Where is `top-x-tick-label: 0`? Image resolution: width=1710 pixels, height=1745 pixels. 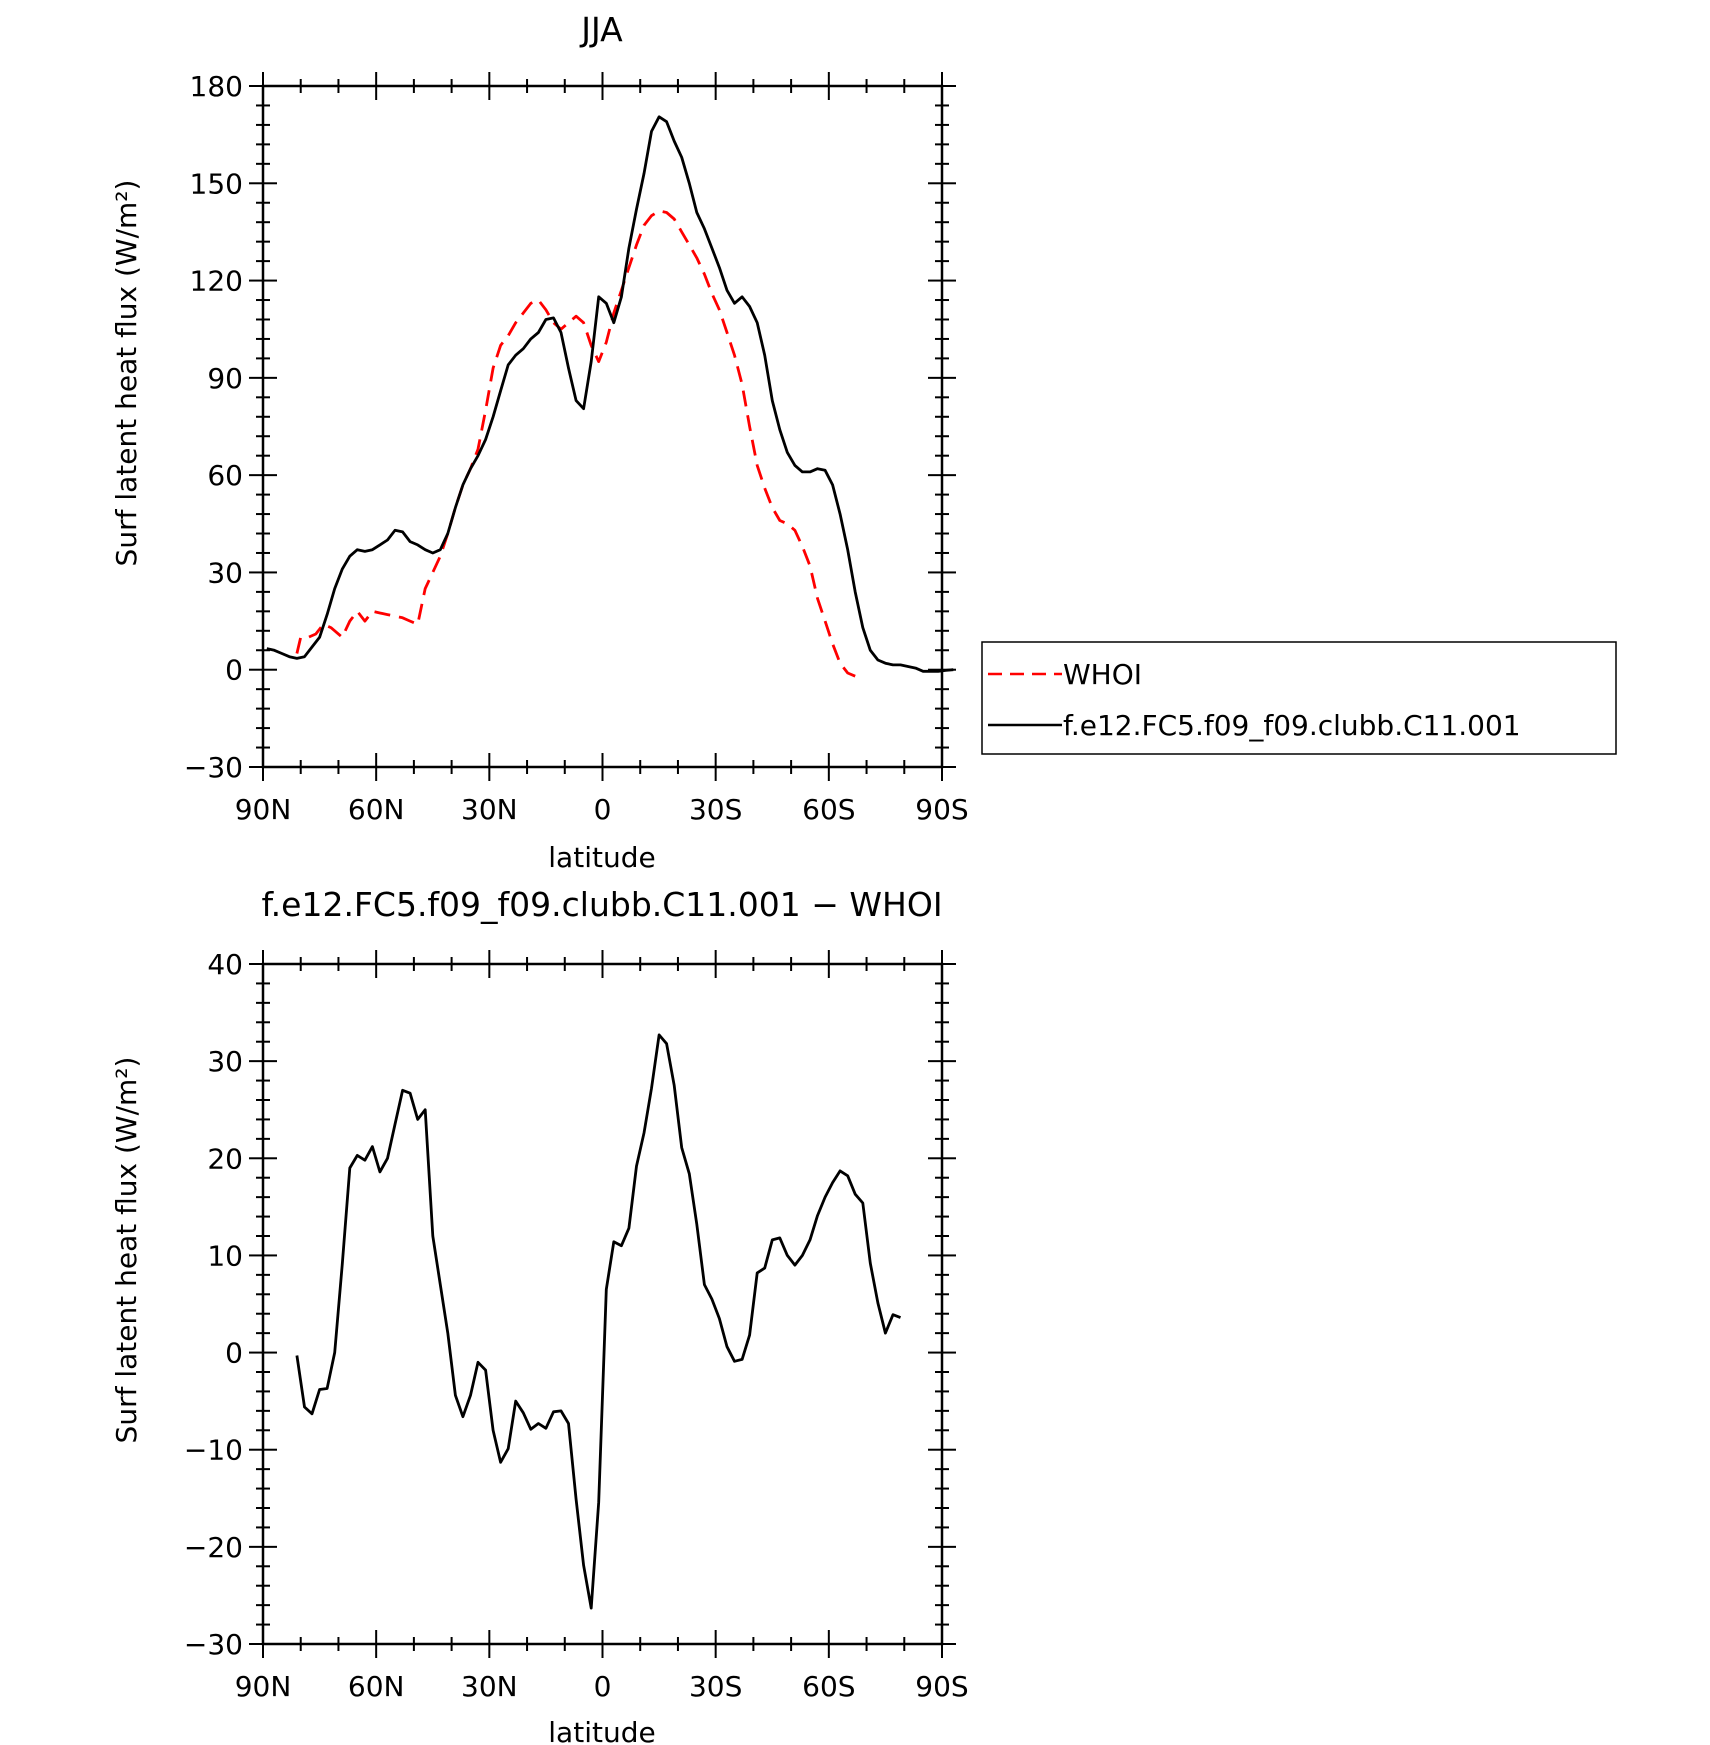
top-x-tick-label: 0 is located at coordinates (603, 809).